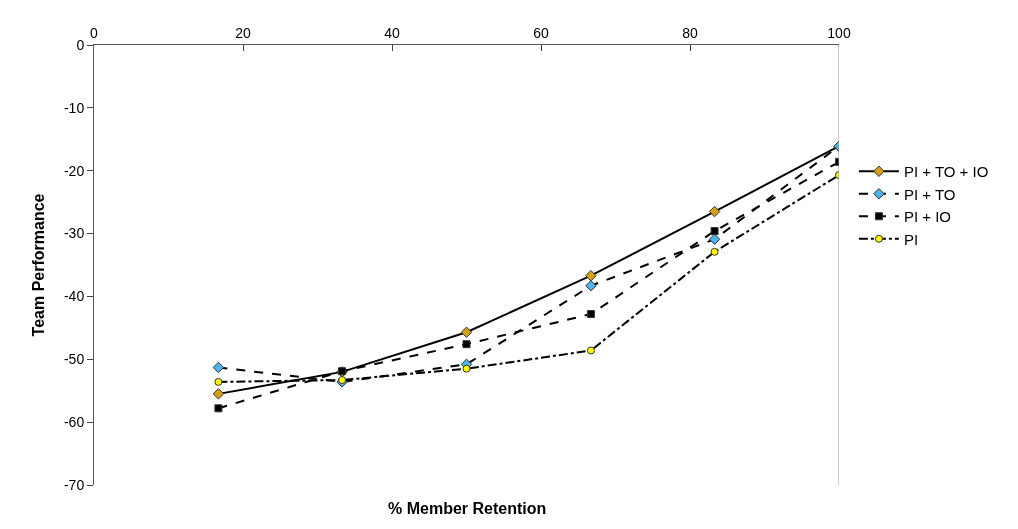  I want to click on x-tick-label: 60, so click(541, 33).